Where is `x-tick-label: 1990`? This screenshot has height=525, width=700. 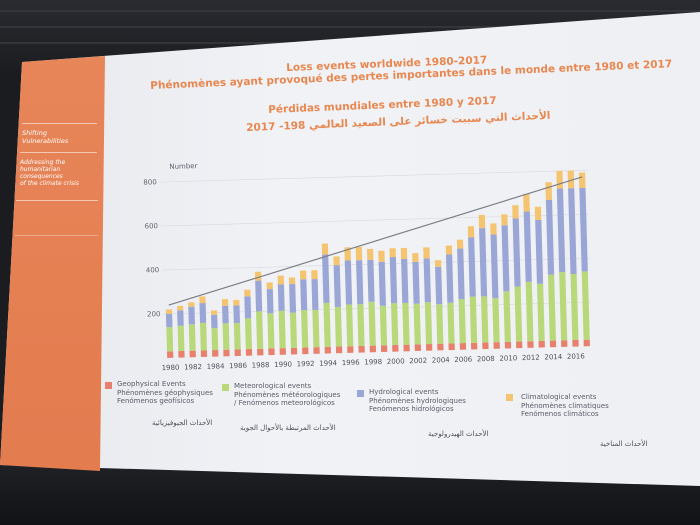
x-tick-label: 1990 is located at coordinates (283, 364).